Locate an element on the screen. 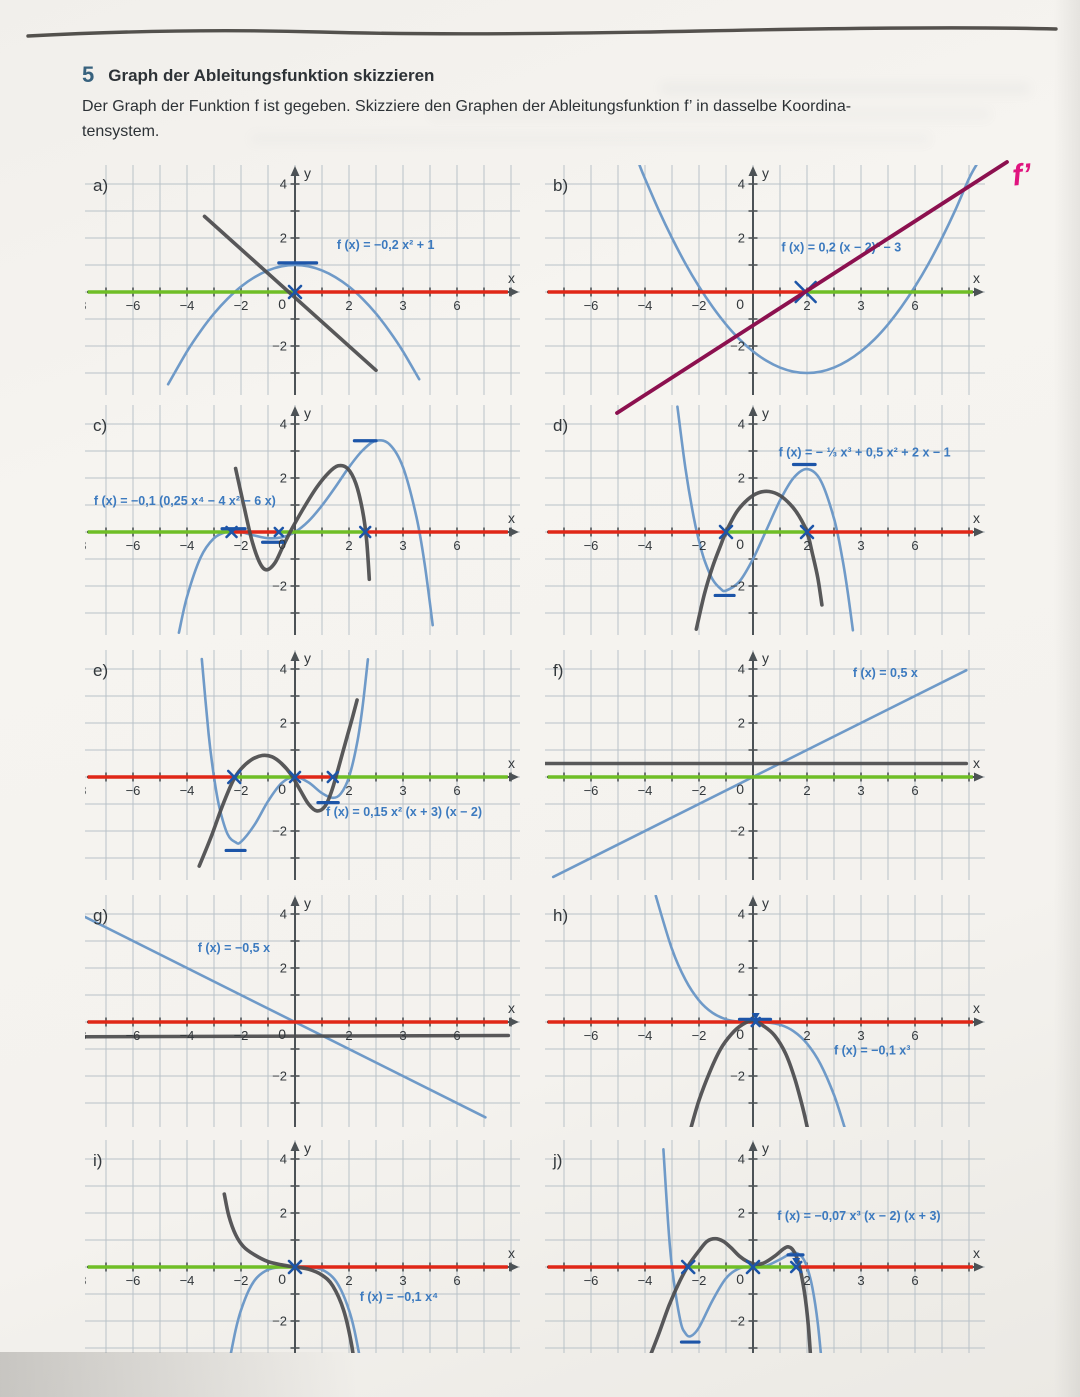 This screenshot has width=1080, height=1397. derivative-sketch-h is located at coordinates (749, 1072).